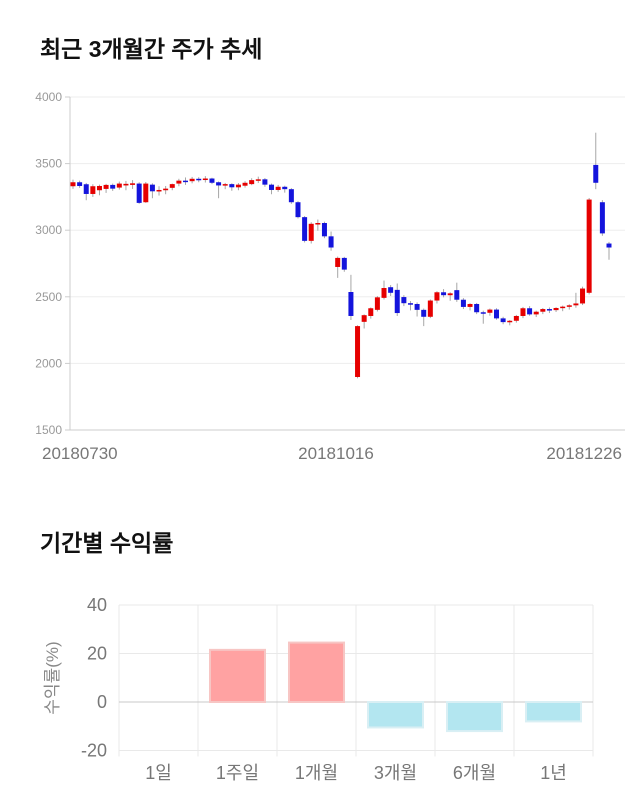 The image size is (640, 810). What do you see at coordinates (94, 751) in the screenshot?
I see `return-y-tick-label: -20` at bounding box center [94, 751].